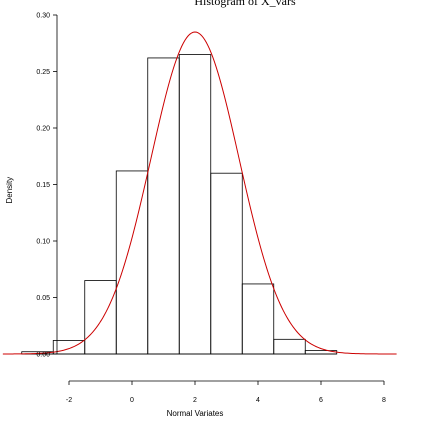 This screenshot has width=432, height=432. I want to click on y-tick-label: 0.05, so click(43, 298).